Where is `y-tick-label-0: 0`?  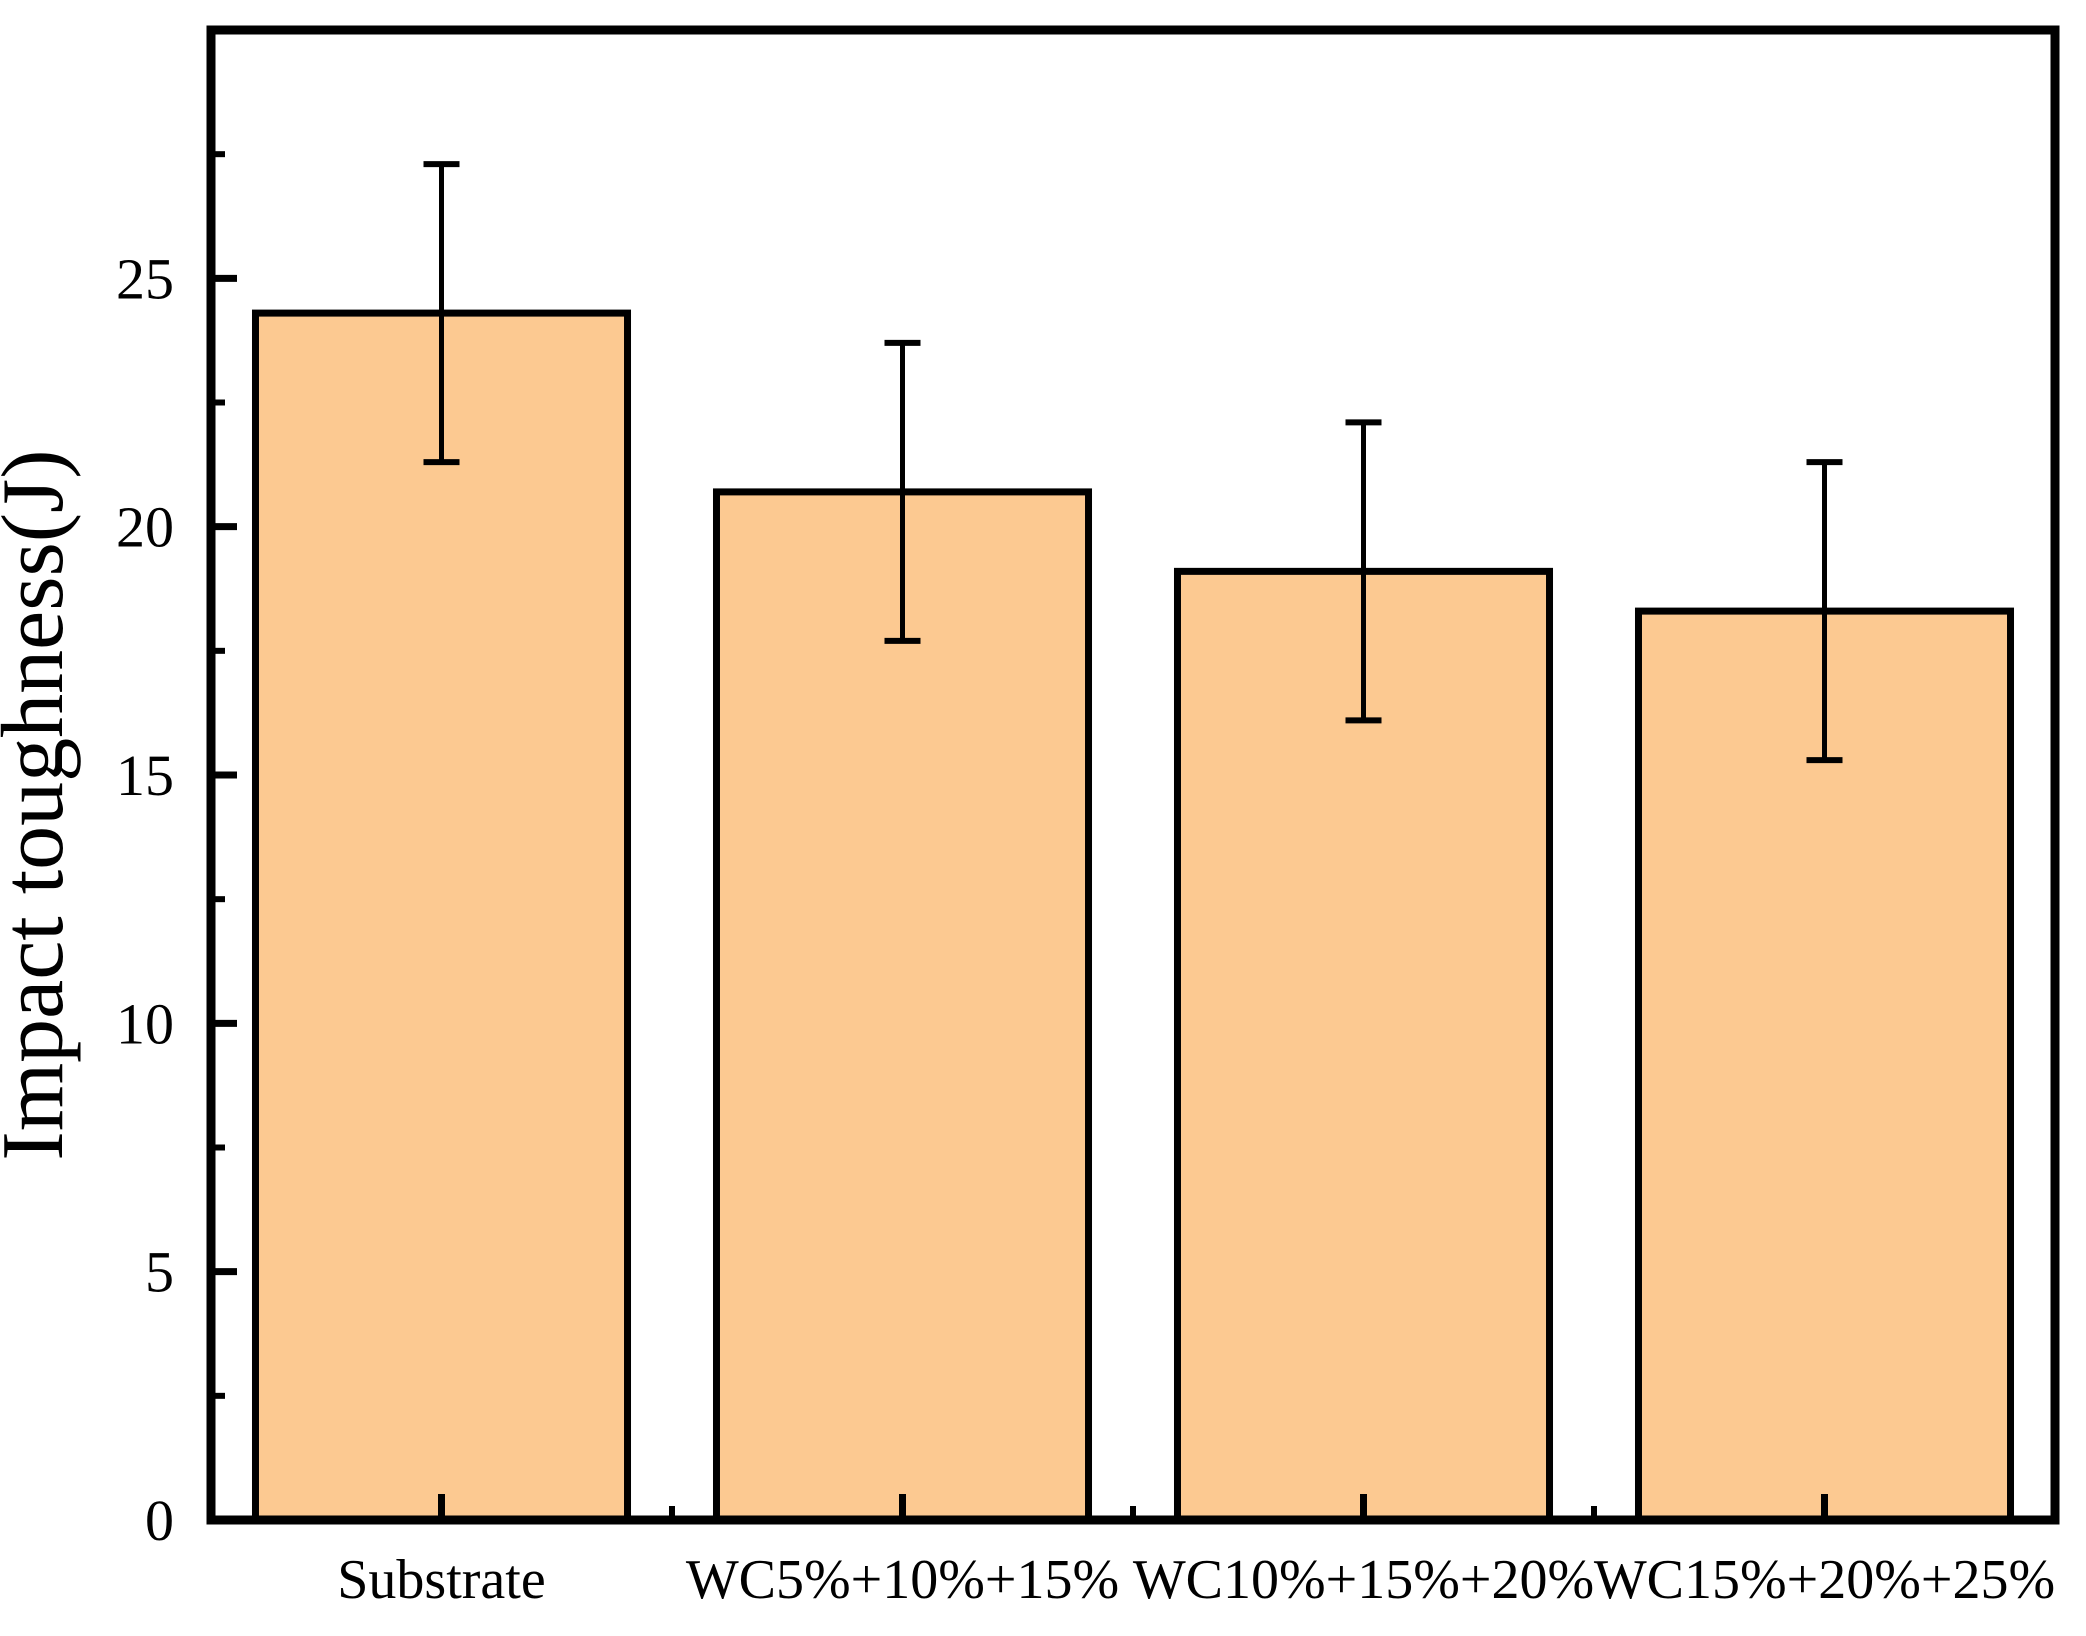
y-tick-label-0: 0 is located at coordinates (159, 1520).